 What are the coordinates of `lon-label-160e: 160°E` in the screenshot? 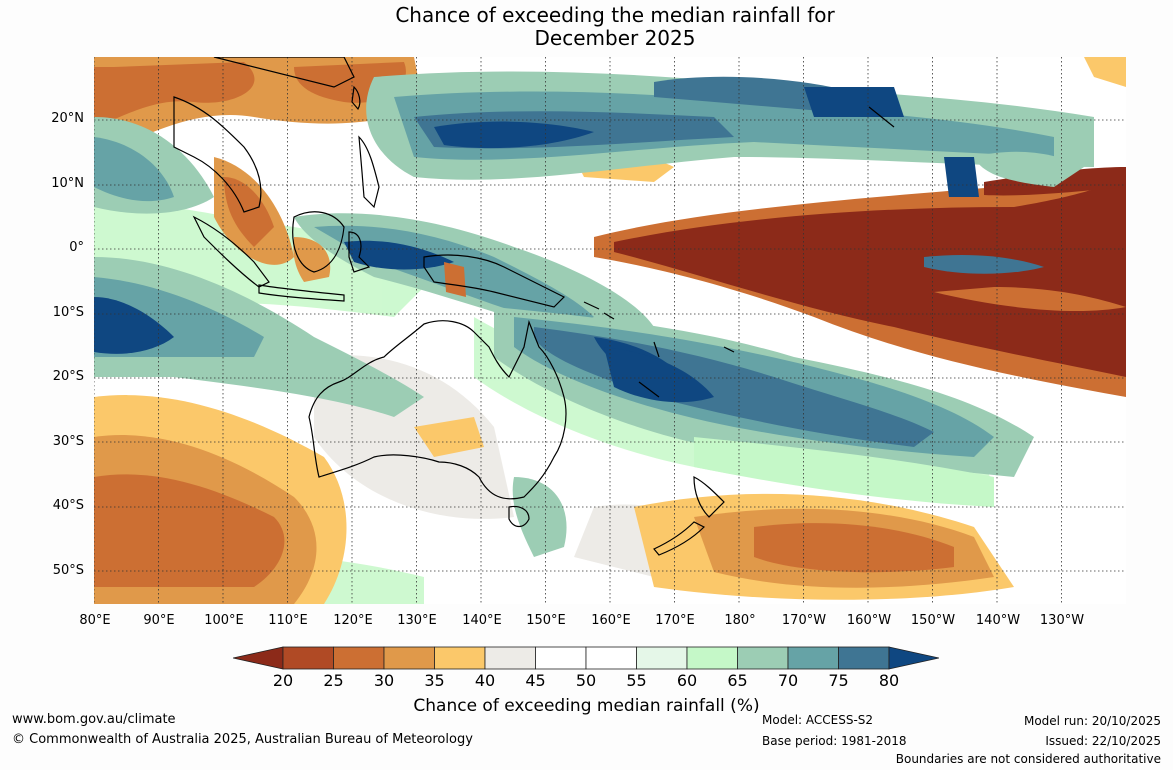 It's located at (611, 620).